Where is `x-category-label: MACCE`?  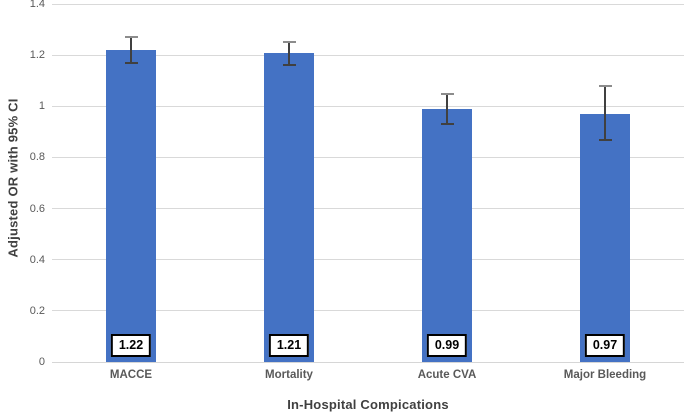 x-category-label: MACCE is located at coordinates (131, 375).